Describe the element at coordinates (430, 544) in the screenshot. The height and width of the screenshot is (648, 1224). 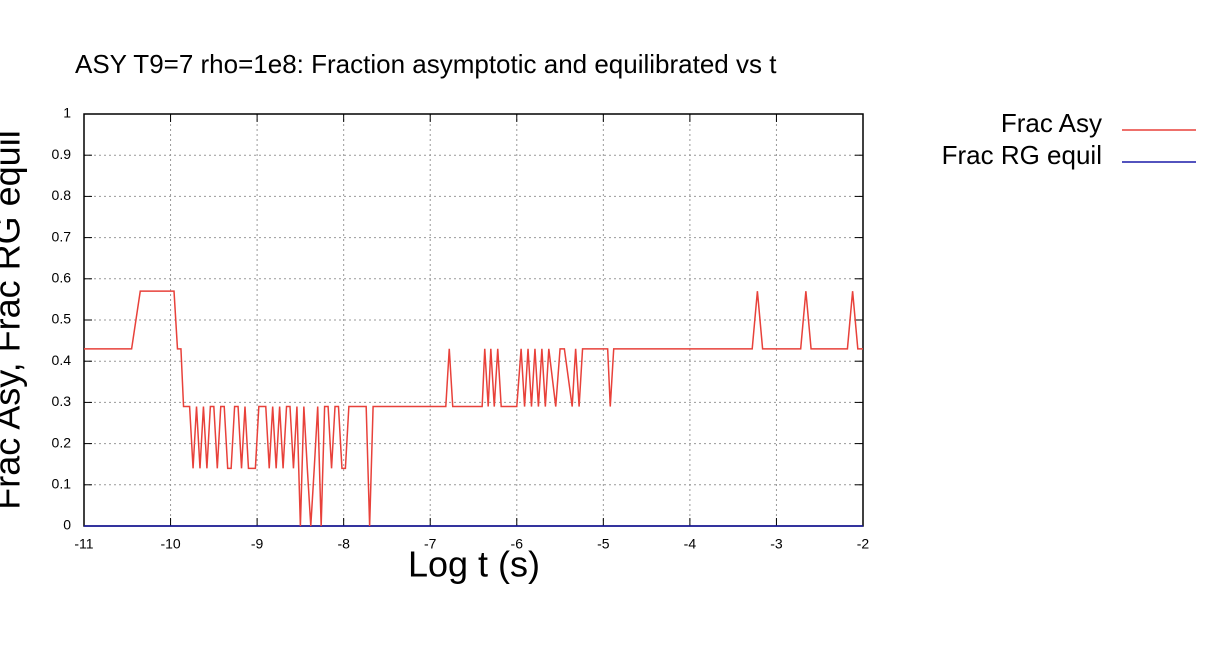
I see `x-tick-label: -7` at that location.